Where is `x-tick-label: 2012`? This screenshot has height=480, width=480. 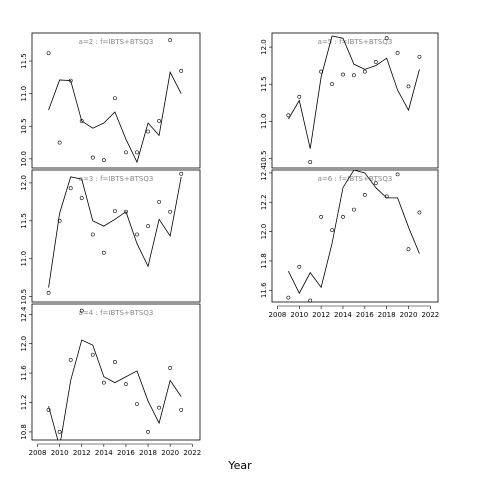
x-tick-label: 2012 is located at coordinates (82, 453).